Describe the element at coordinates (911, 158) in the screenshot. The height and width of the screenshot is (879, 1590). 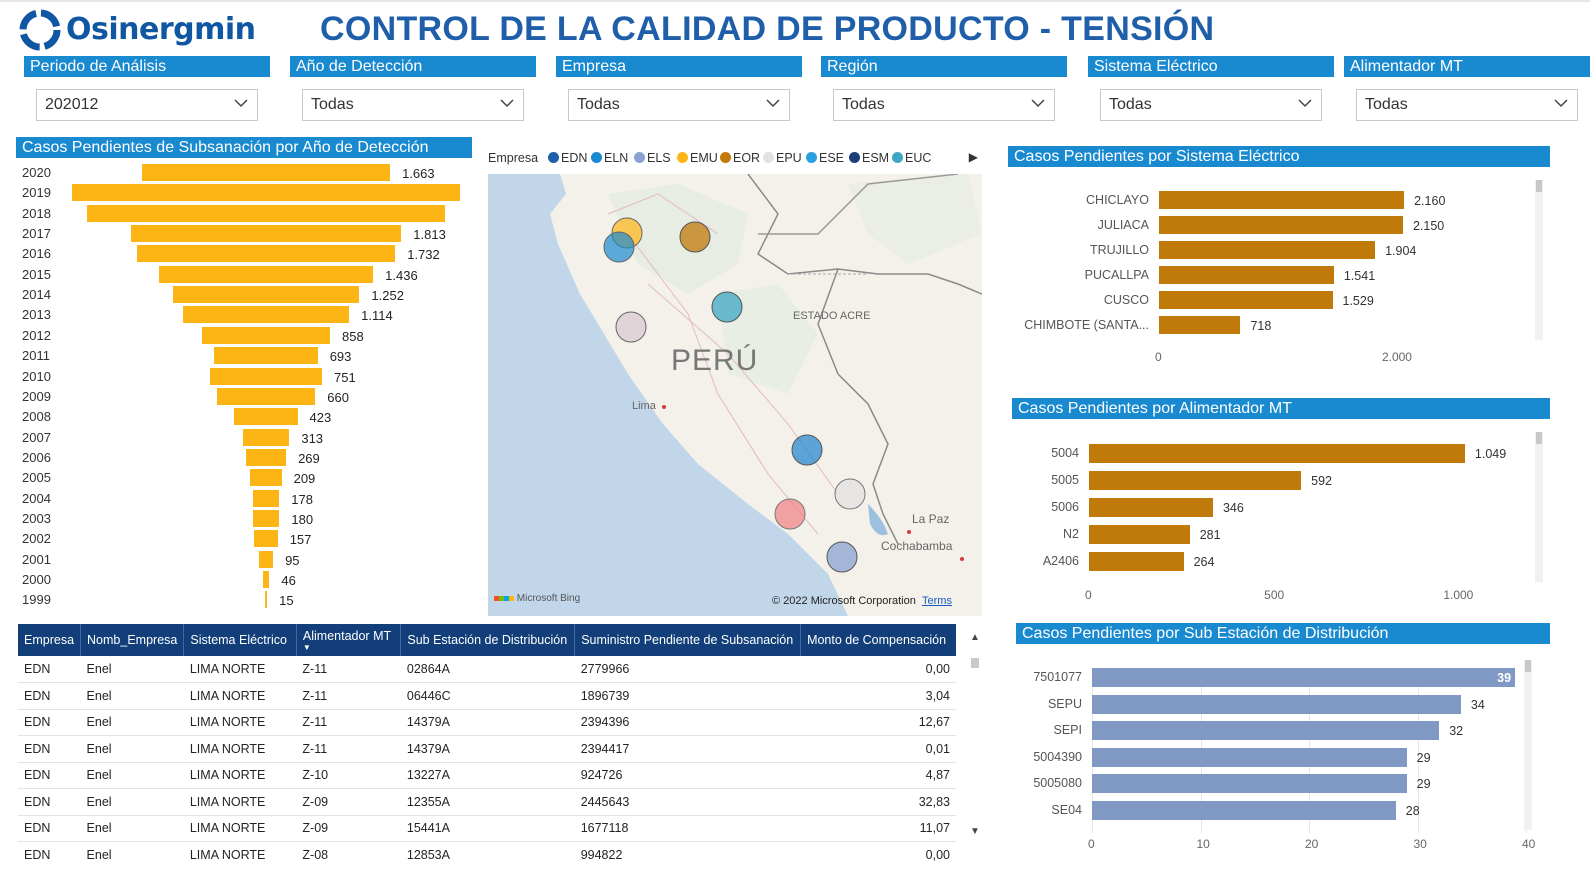
I see `legend-item-euc: EUC` at that location.